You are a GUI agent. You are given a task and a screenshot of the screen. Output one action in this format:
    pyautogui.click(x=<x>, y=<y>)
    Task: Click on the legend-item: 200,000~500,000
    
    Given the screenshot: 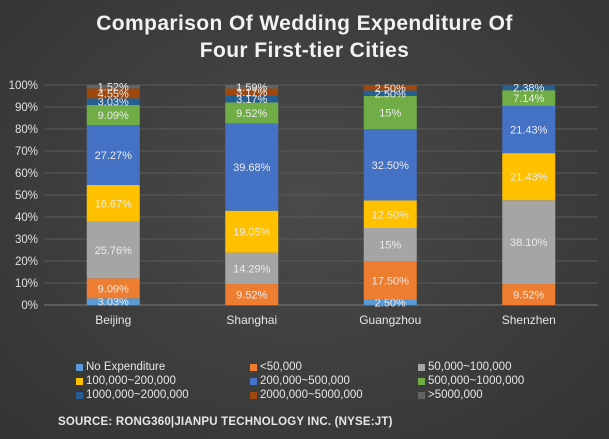 What is the action you would take?
    pyautogui.click(x=300, y=381)
    